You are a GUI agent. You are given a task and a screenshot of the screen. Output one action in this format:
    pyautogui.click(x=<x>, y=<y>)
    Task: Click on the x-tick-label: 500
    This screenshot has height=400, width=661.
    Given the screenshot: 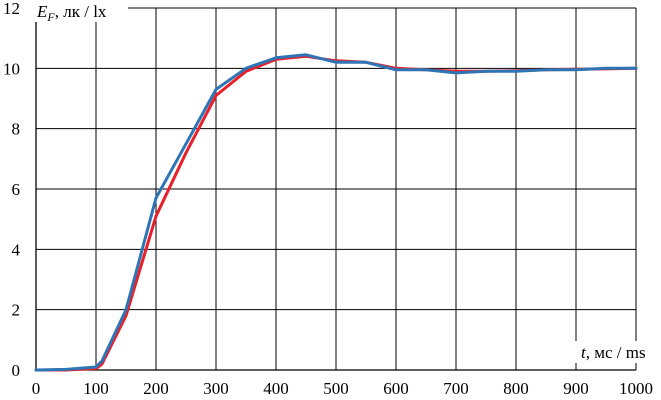 What is the action you would take?
    pyautogui.click(x=336, y=388)
    